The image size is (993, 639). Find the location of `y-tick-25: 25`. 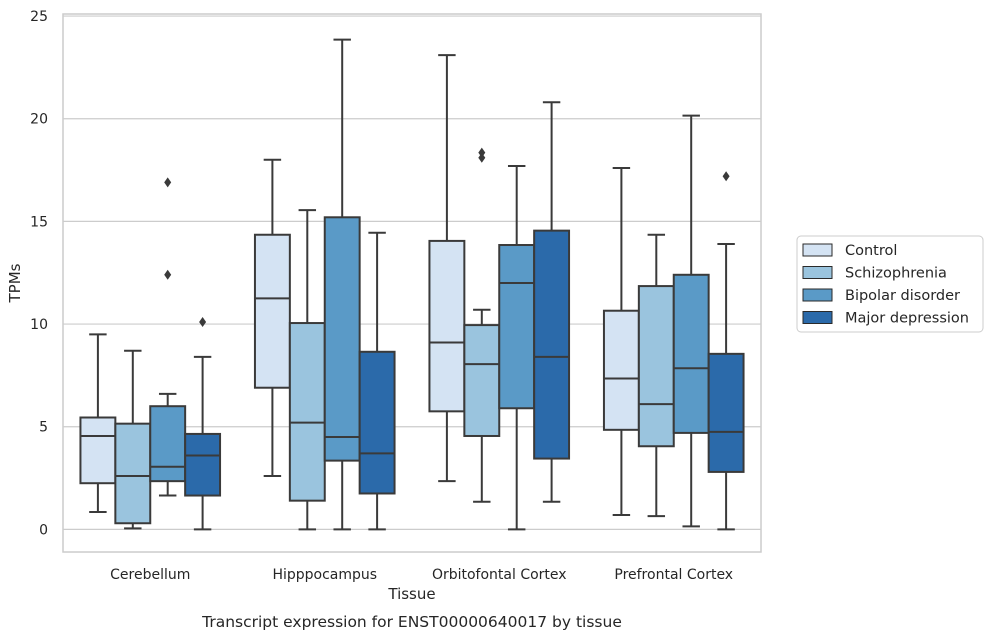

y-tick-25: 25 is located at coordinates (39, 17).